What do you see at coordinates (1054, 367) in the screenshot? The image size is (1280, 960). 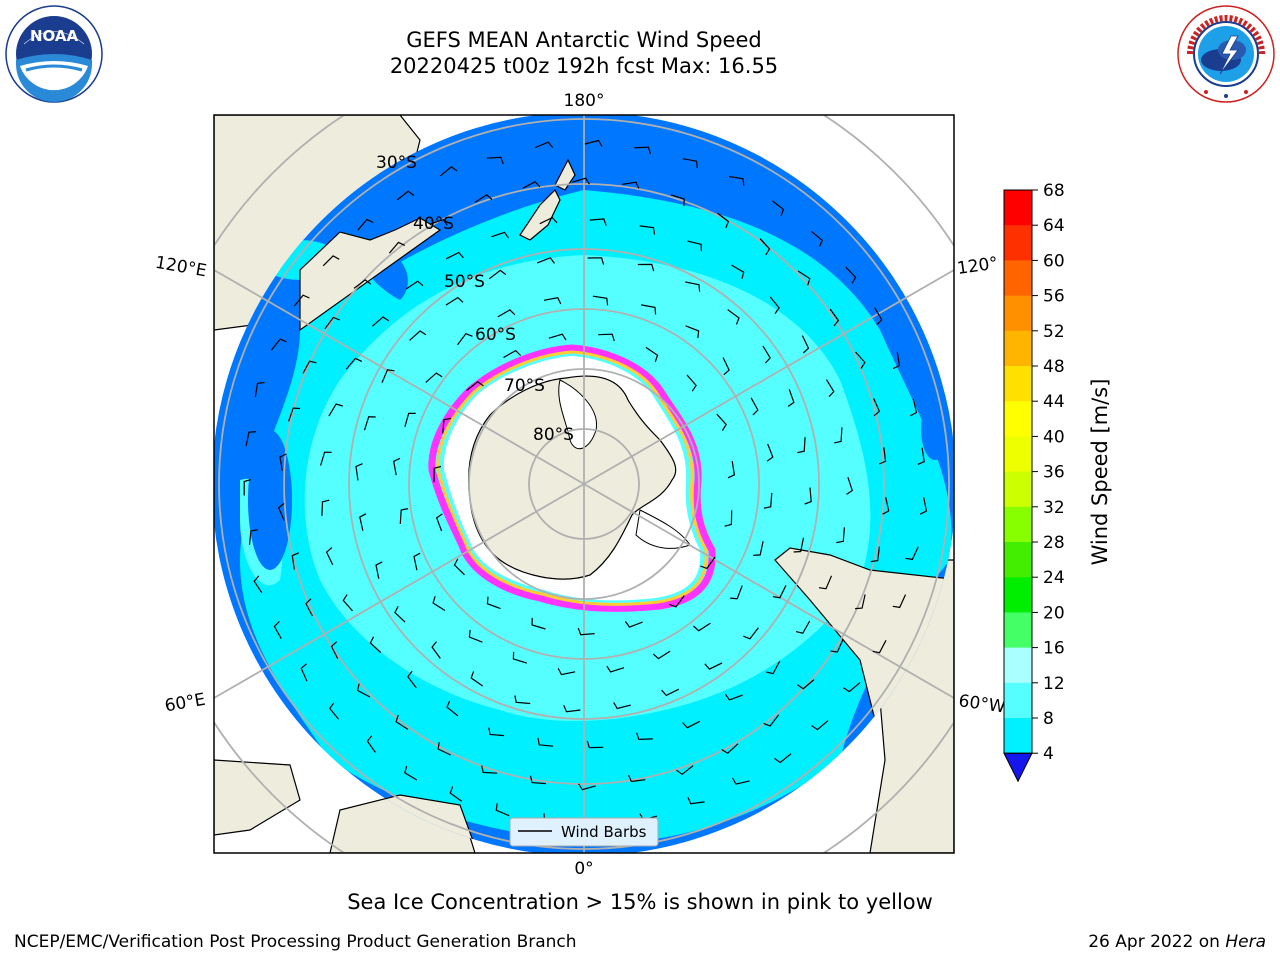 I see `colorbar-tick-label: 48` at bounding box center [1054, 367].